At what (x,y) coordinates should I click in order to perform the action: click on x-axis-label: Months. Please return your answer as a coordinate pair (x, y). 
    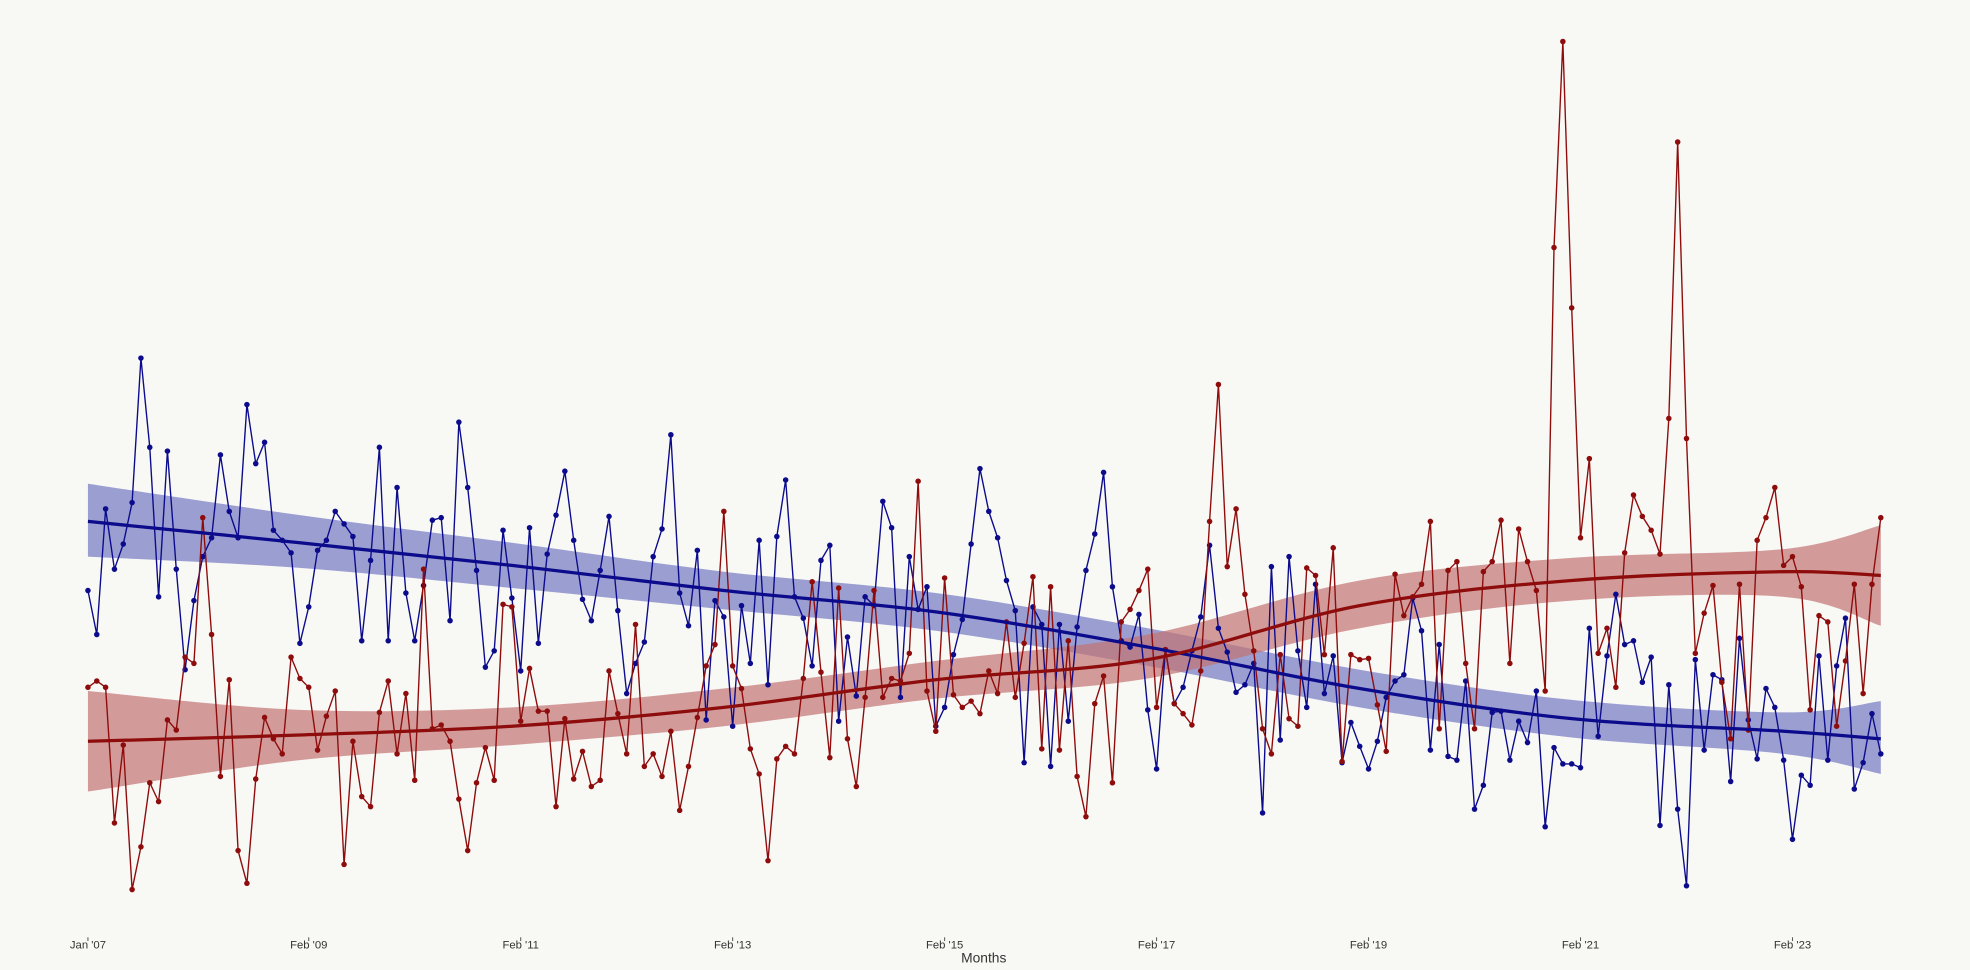
    Looking at the image, I should click on (983, 957).